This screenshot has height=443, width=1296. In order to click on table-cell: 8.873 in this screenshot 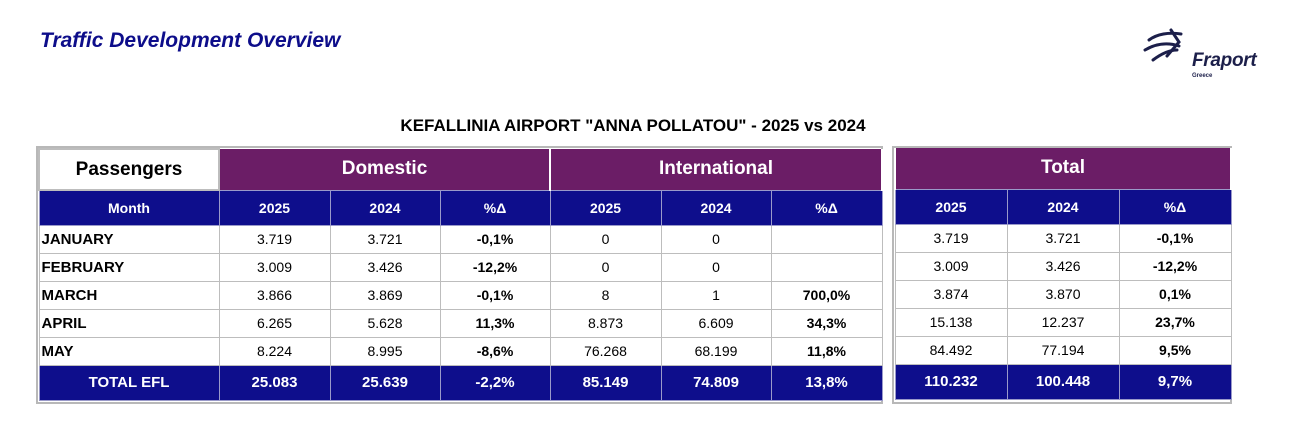, I will do `click(605, 323)`.